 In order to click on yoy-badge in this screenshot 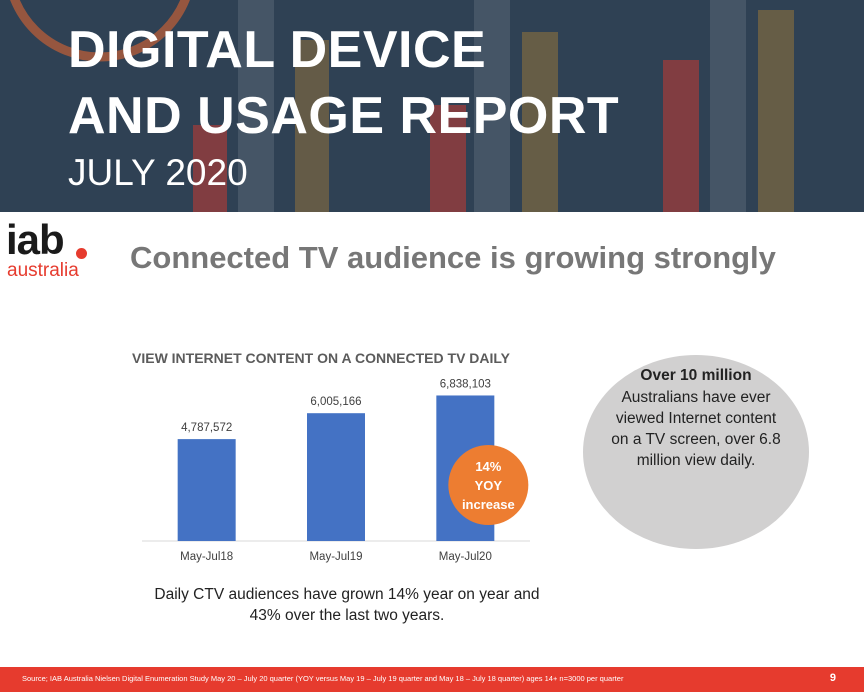, I will do `click(488, 485)`.